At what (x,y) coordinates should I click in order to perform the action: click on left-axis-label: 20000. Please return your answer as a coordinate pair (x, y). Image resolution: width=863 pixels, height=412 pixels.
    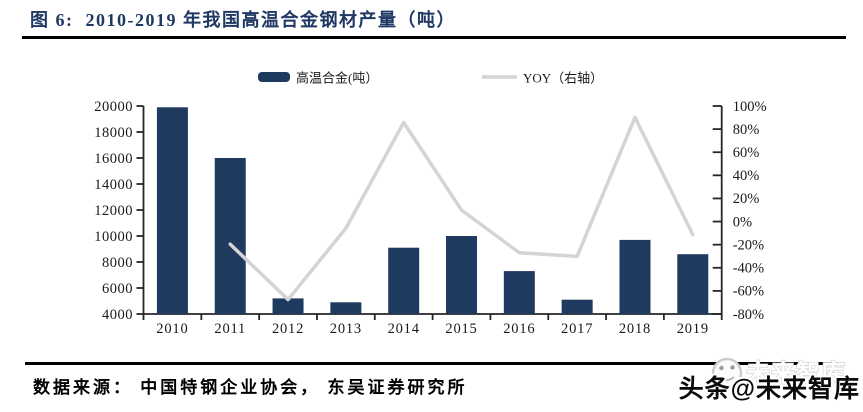
    Looking at the image, I should click on (113, 107).